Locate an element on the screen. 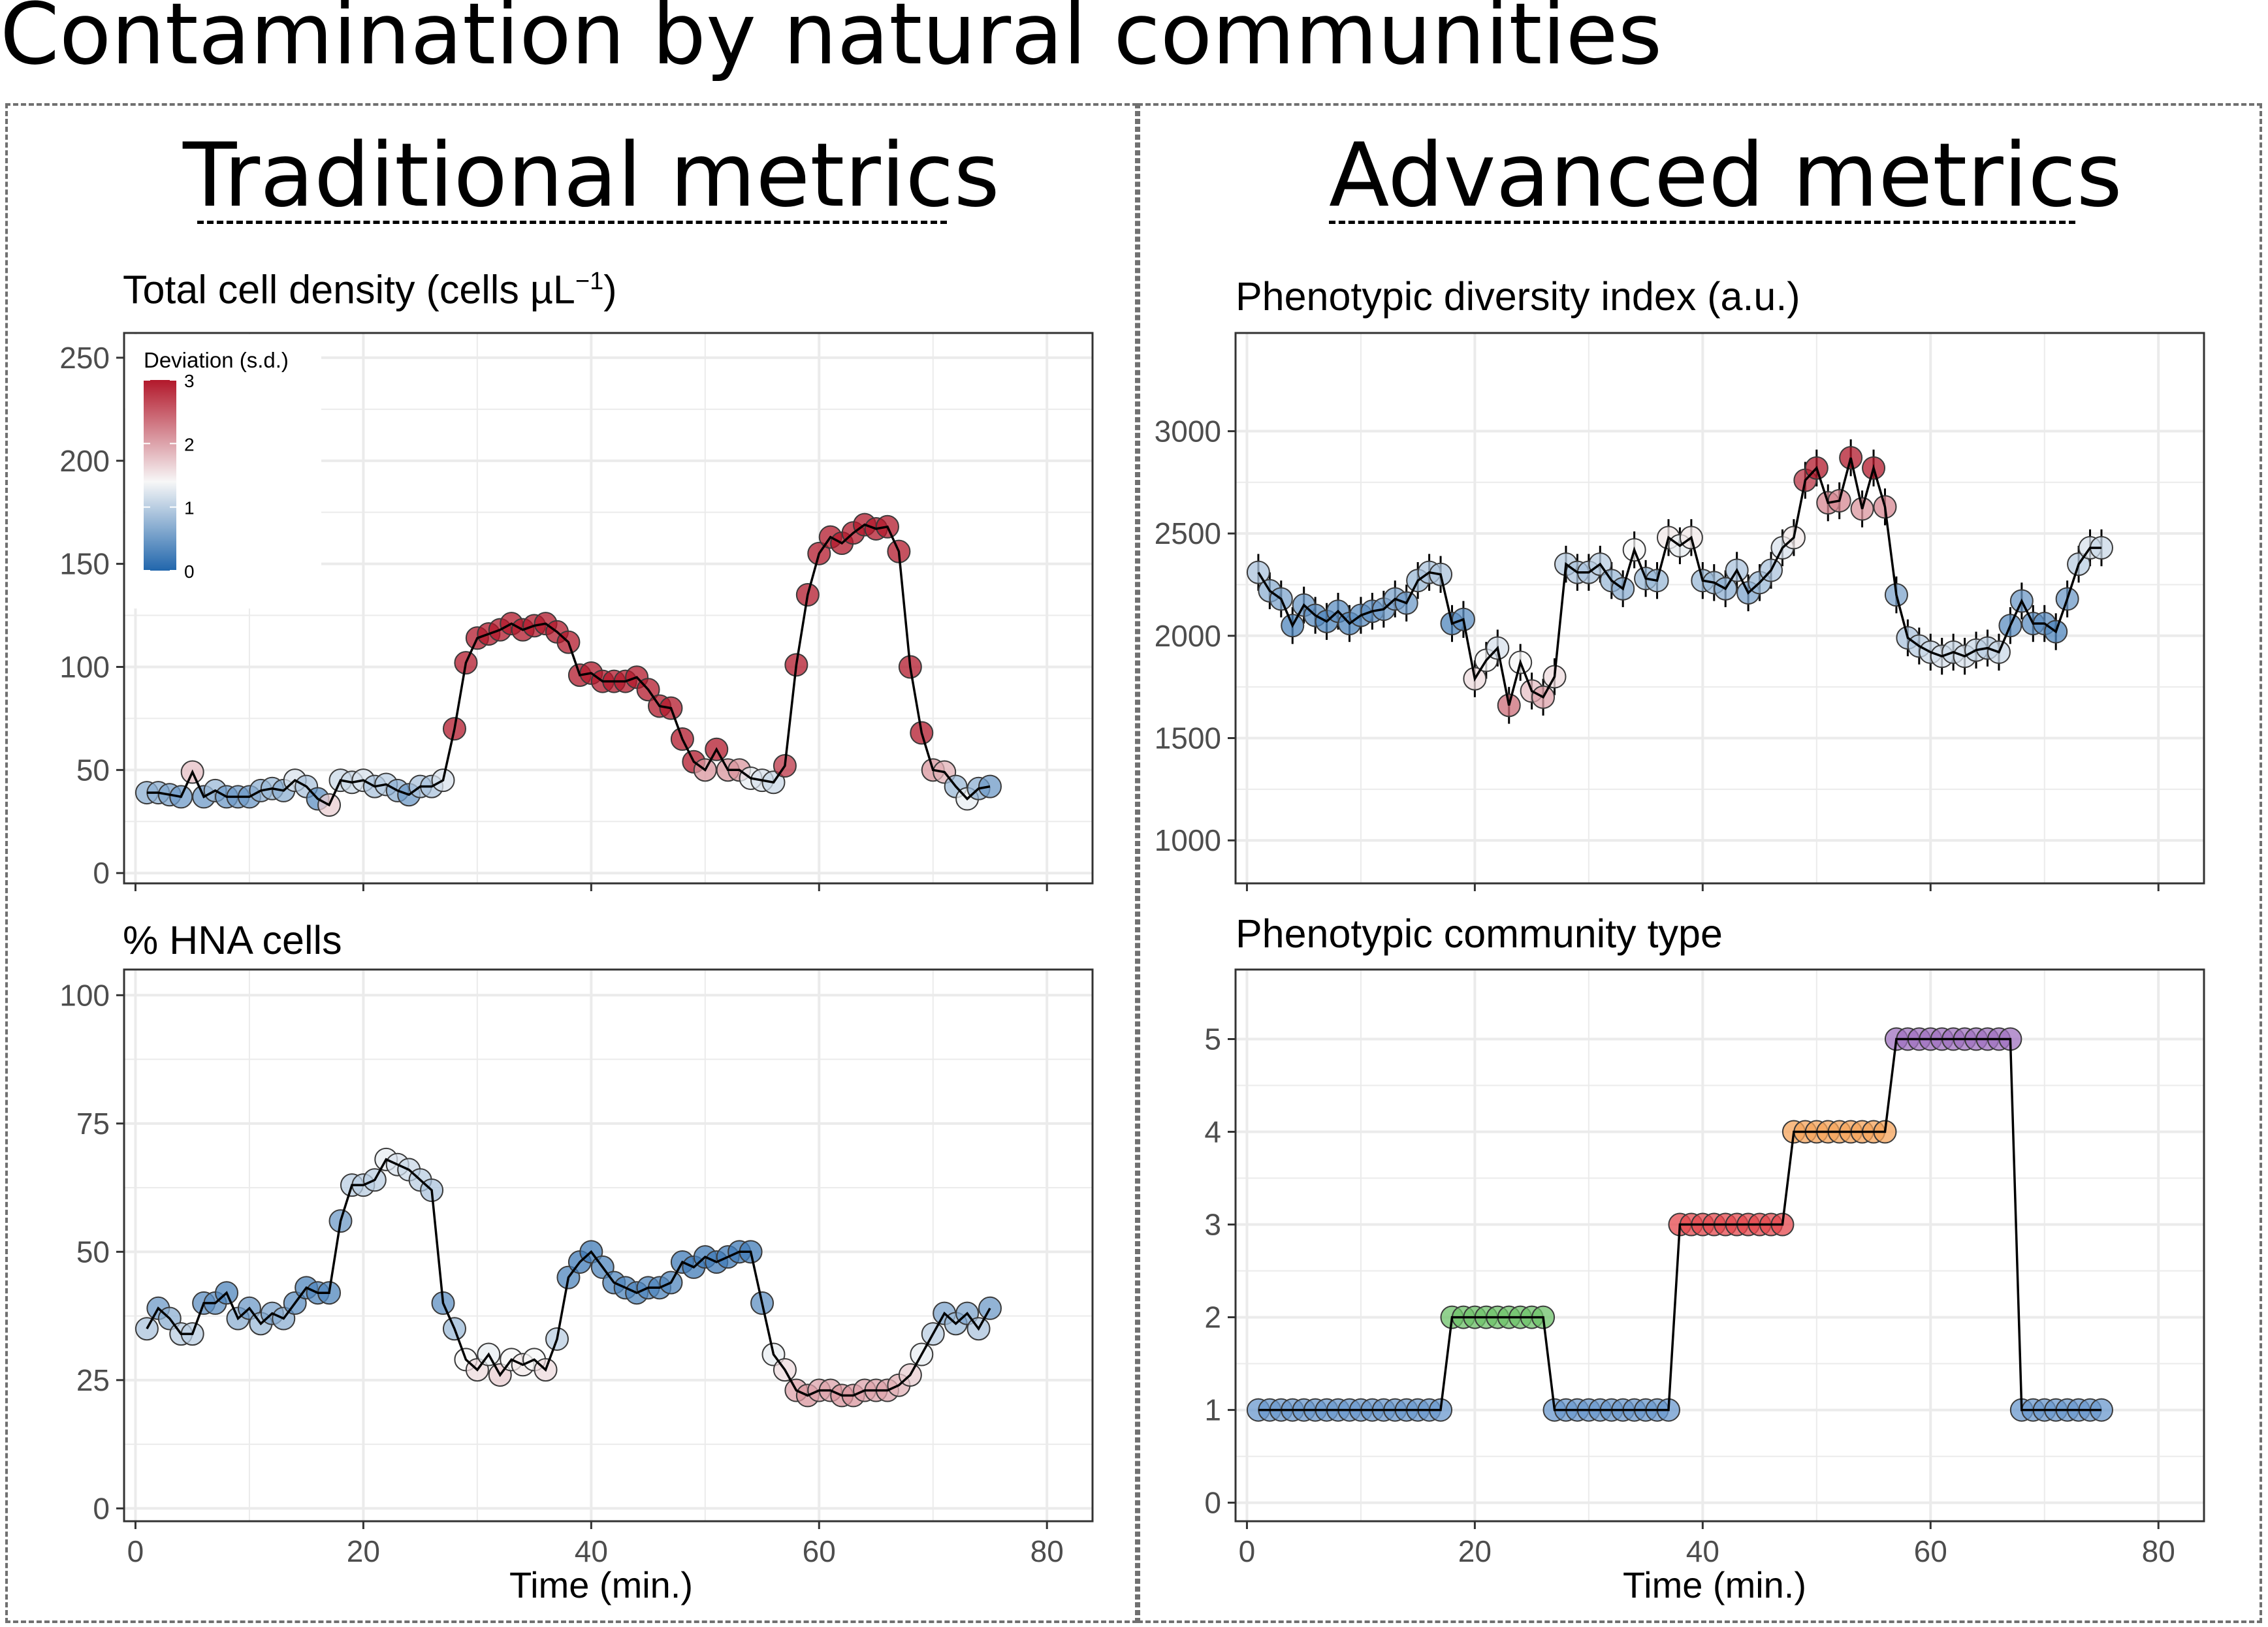  advanced-metrics-heading: Advanced metrics is located at coordinates (1725, 175).